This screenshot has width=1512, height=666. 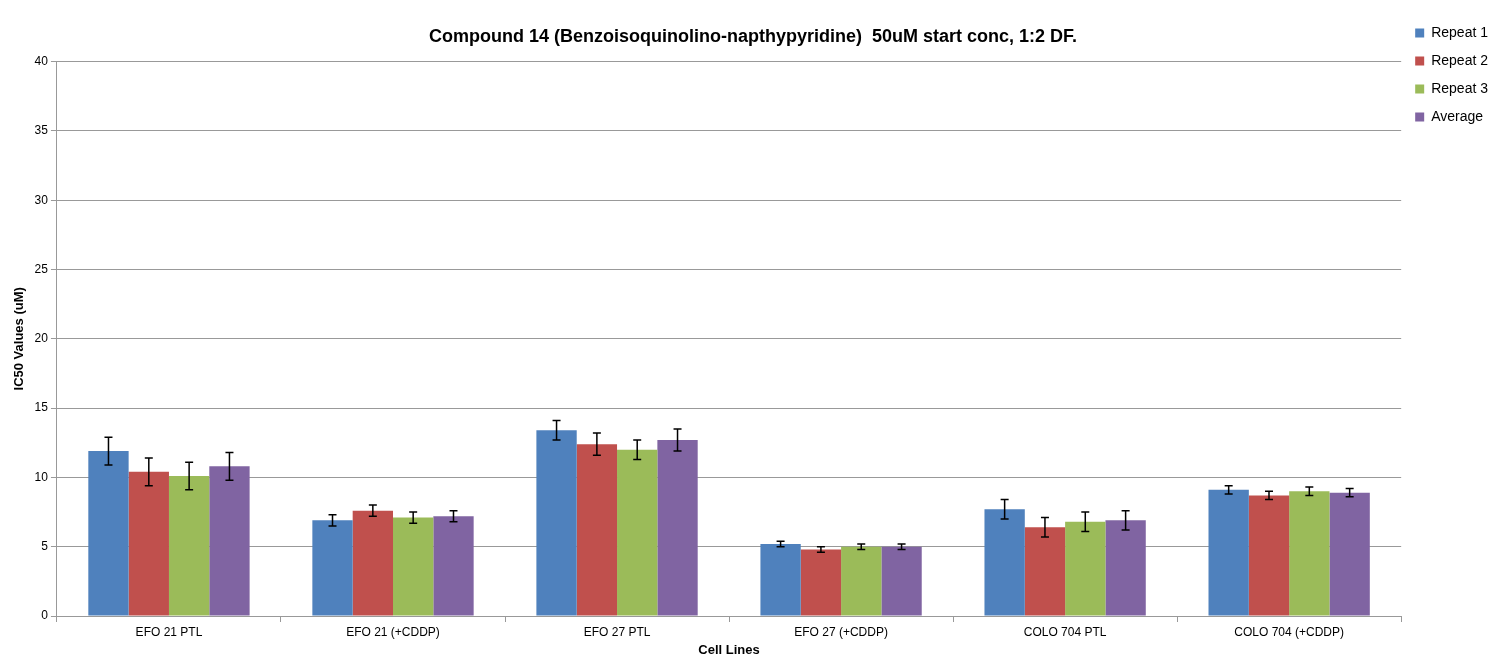 I want to click on x-tick-label: EFO 21 (+CDDP), so click(x=393, y=631).